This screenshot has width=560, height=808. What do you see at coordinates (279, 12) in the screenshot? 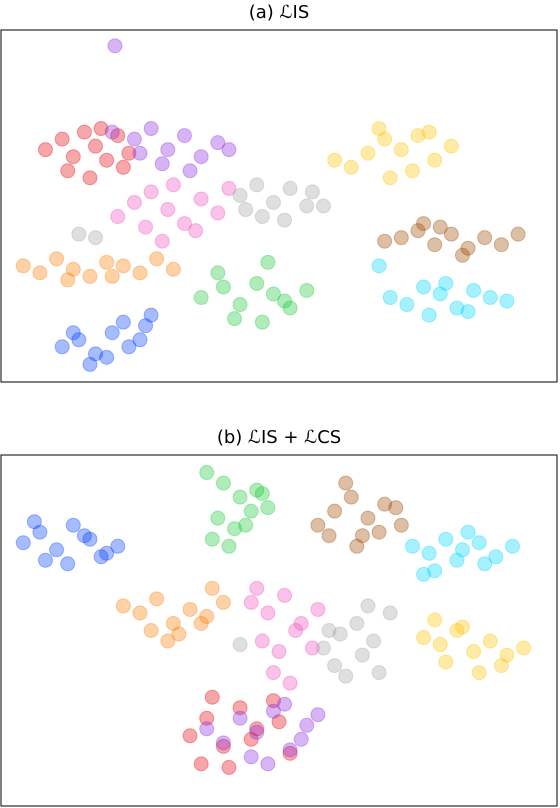
I see `panel-title: (a) ℒIS` at bounding box center [279, 12].